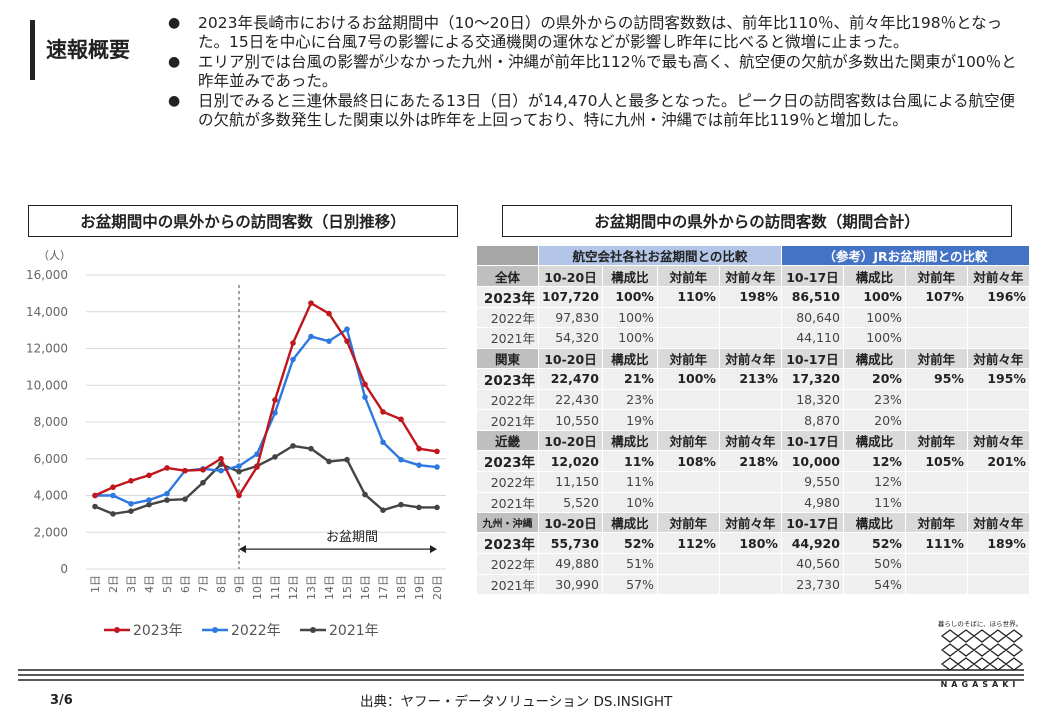 The height and width of the screenshot is (720, 1040). I want to click on table-cell: 17,320, so click(812, 378).